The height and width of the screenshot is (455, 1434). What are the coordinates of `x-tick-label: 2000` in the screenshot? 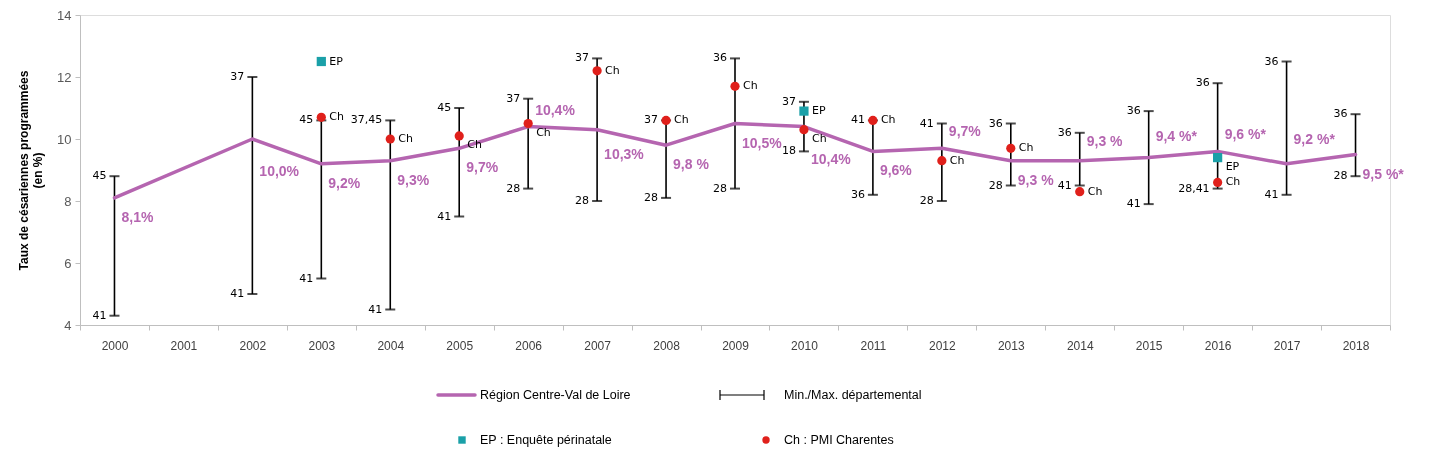 It's located at (115, 345).